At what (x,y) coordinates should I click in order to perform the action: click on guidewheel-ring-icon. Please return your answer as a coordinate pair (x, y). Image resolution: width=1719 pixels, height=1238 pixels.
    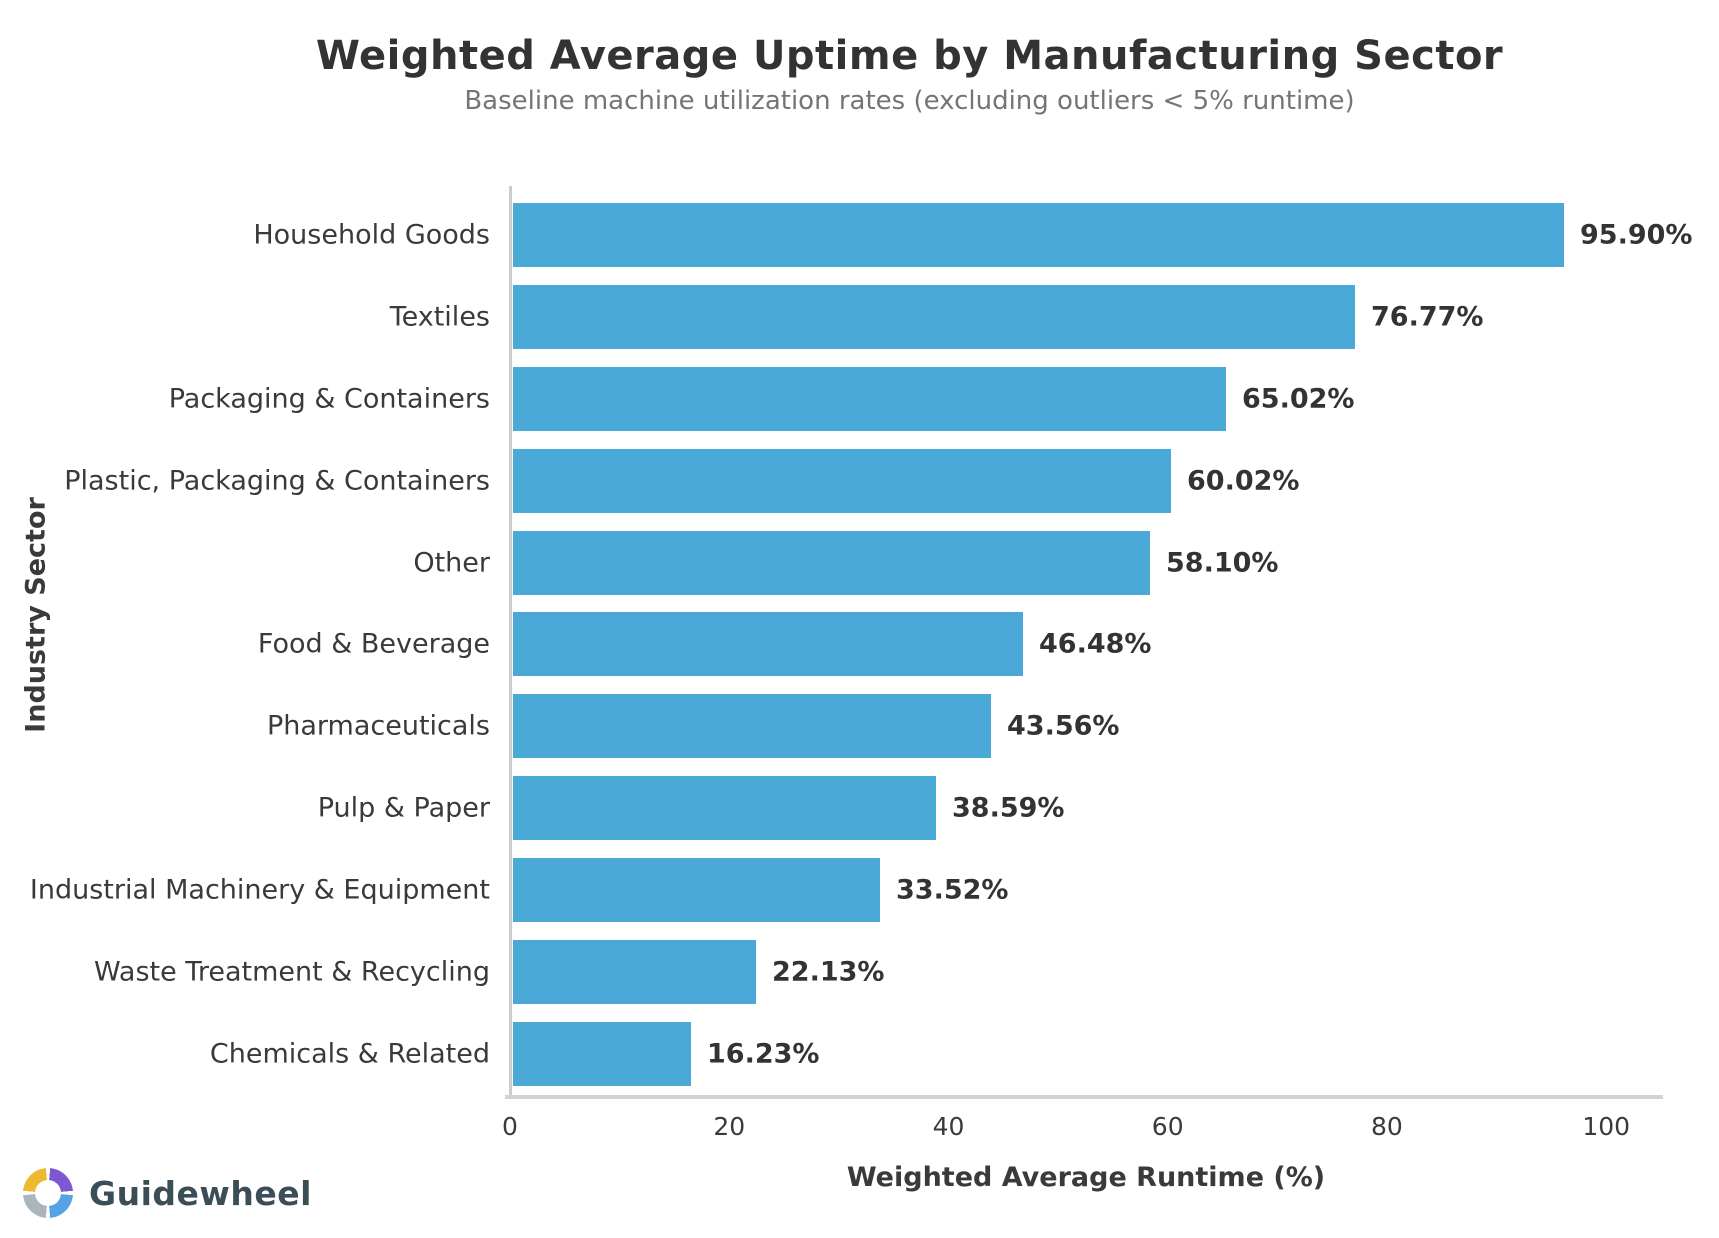
    Looking at the image, I should click on (48, 1193).